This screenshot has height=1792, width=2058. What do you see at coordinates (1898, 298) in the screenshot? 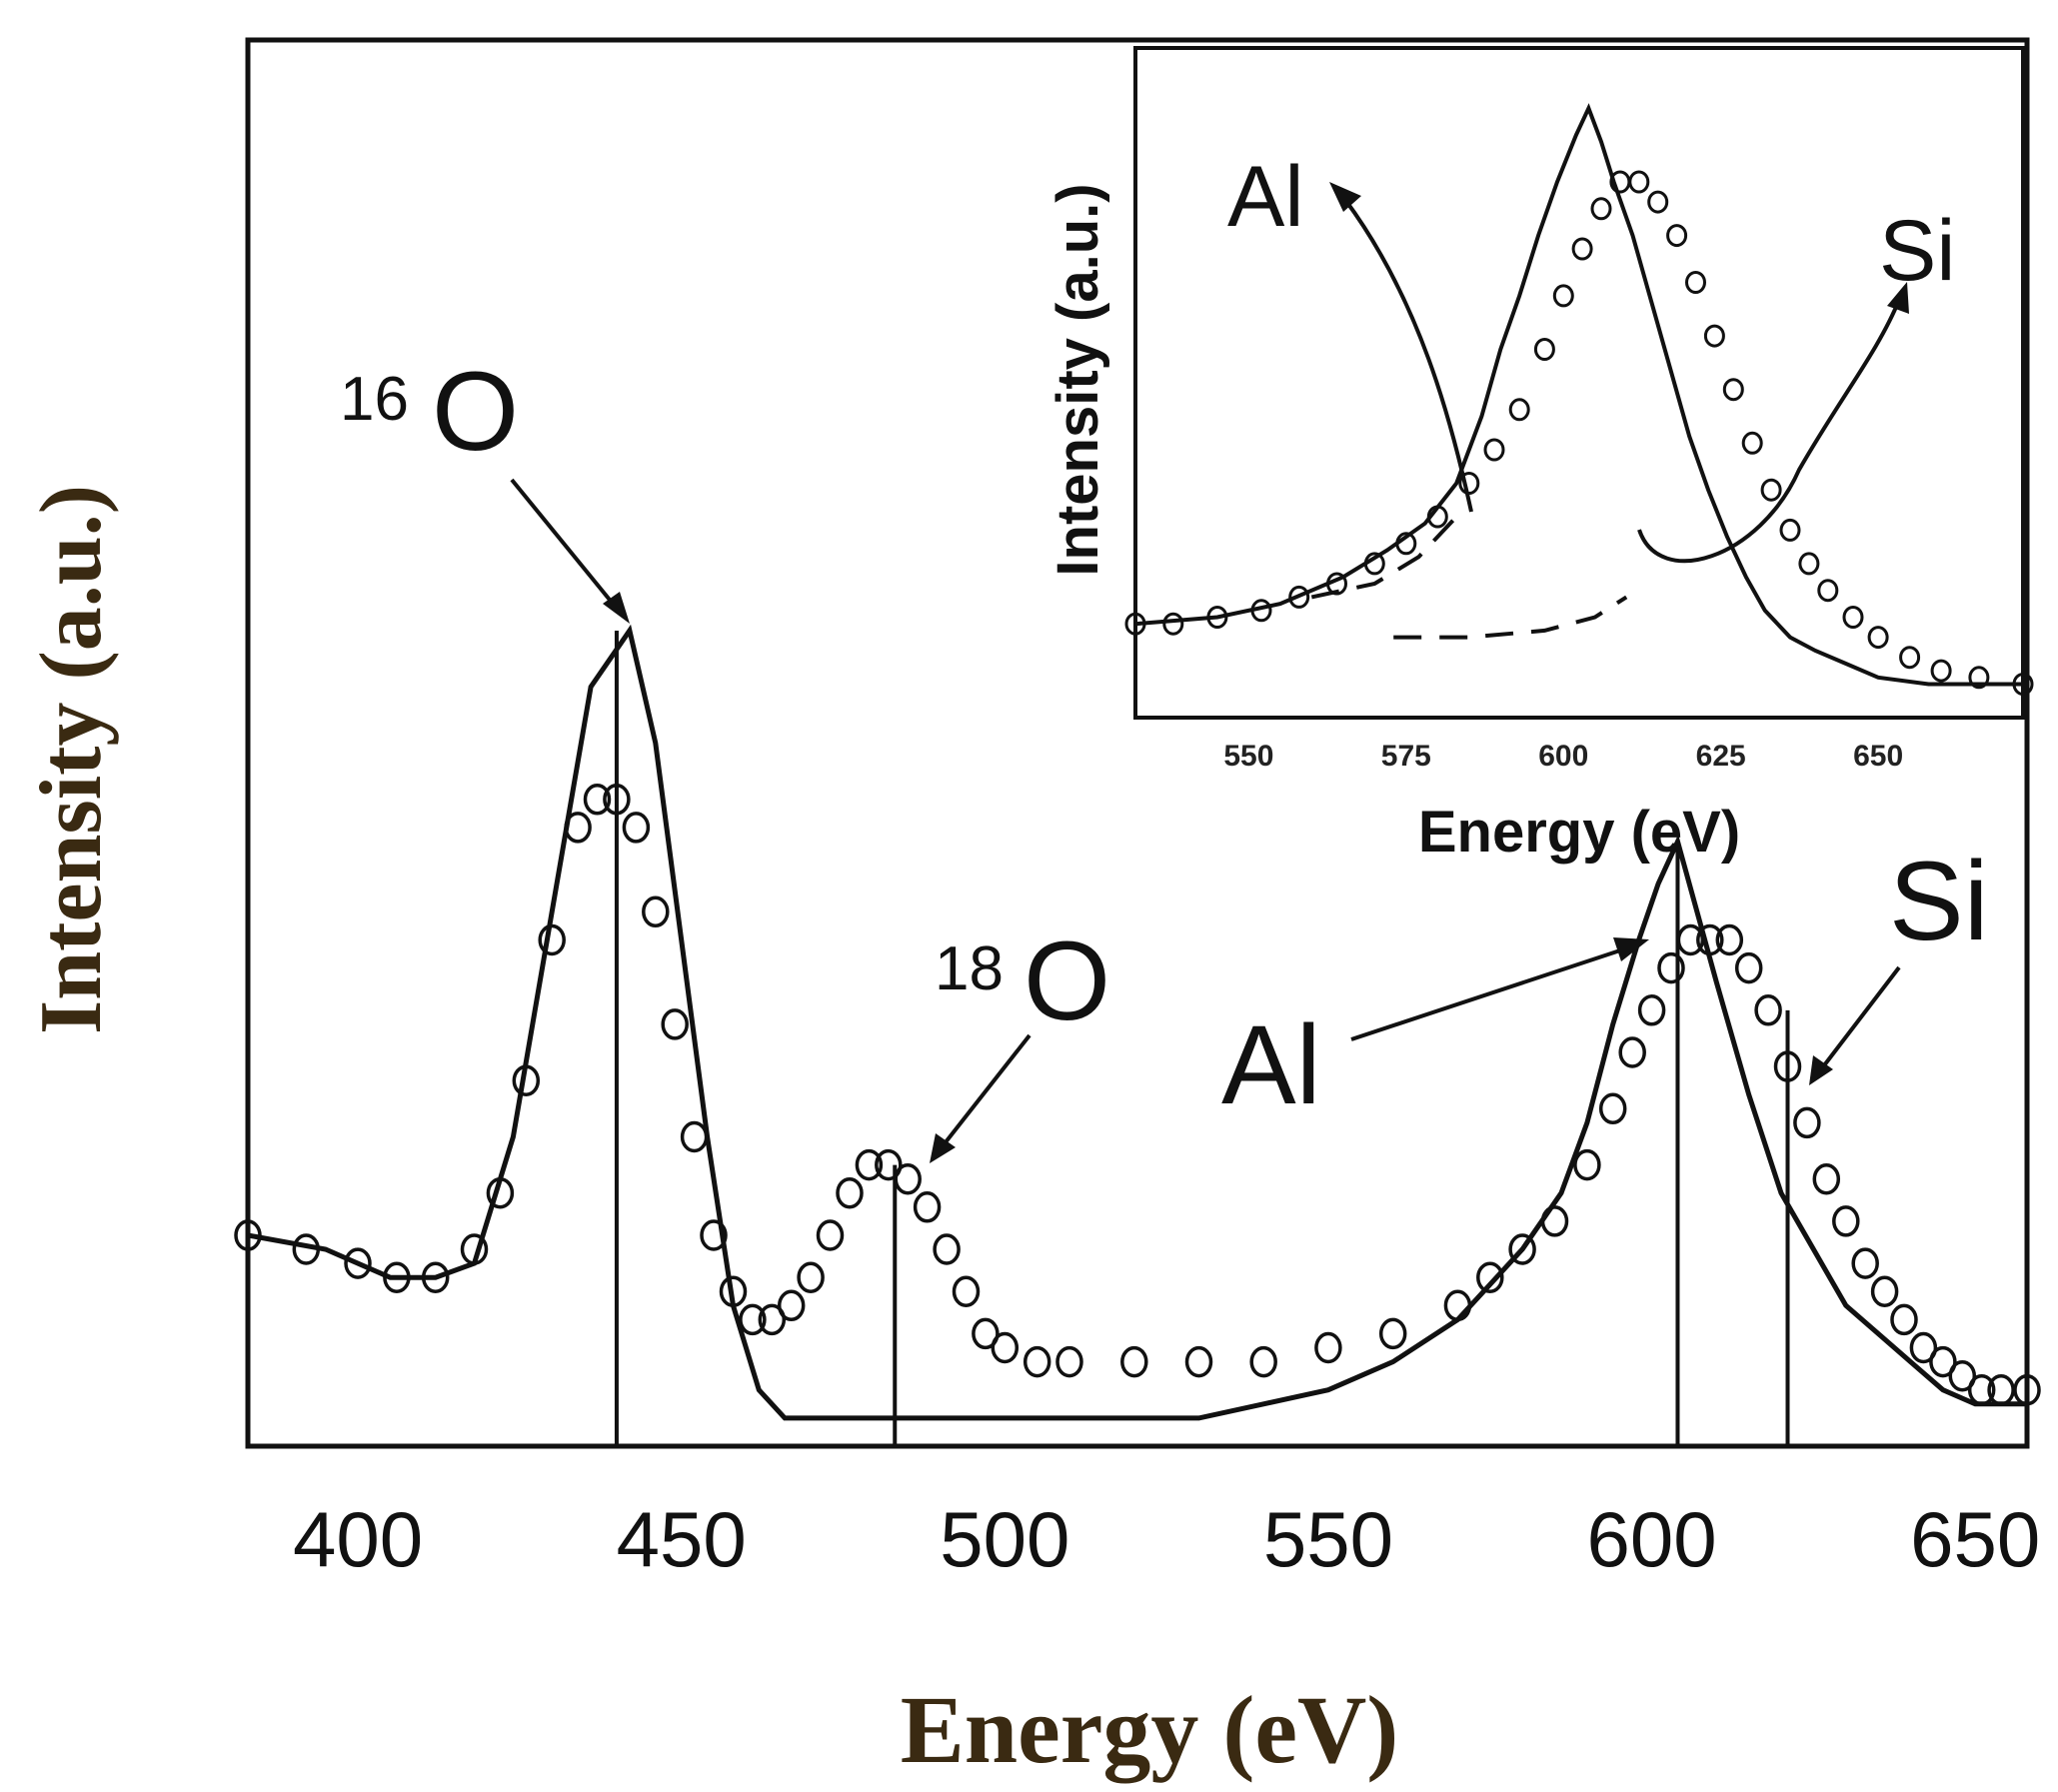
I see `inset-arrowhead-Si` at bounding box center [1898, 298].